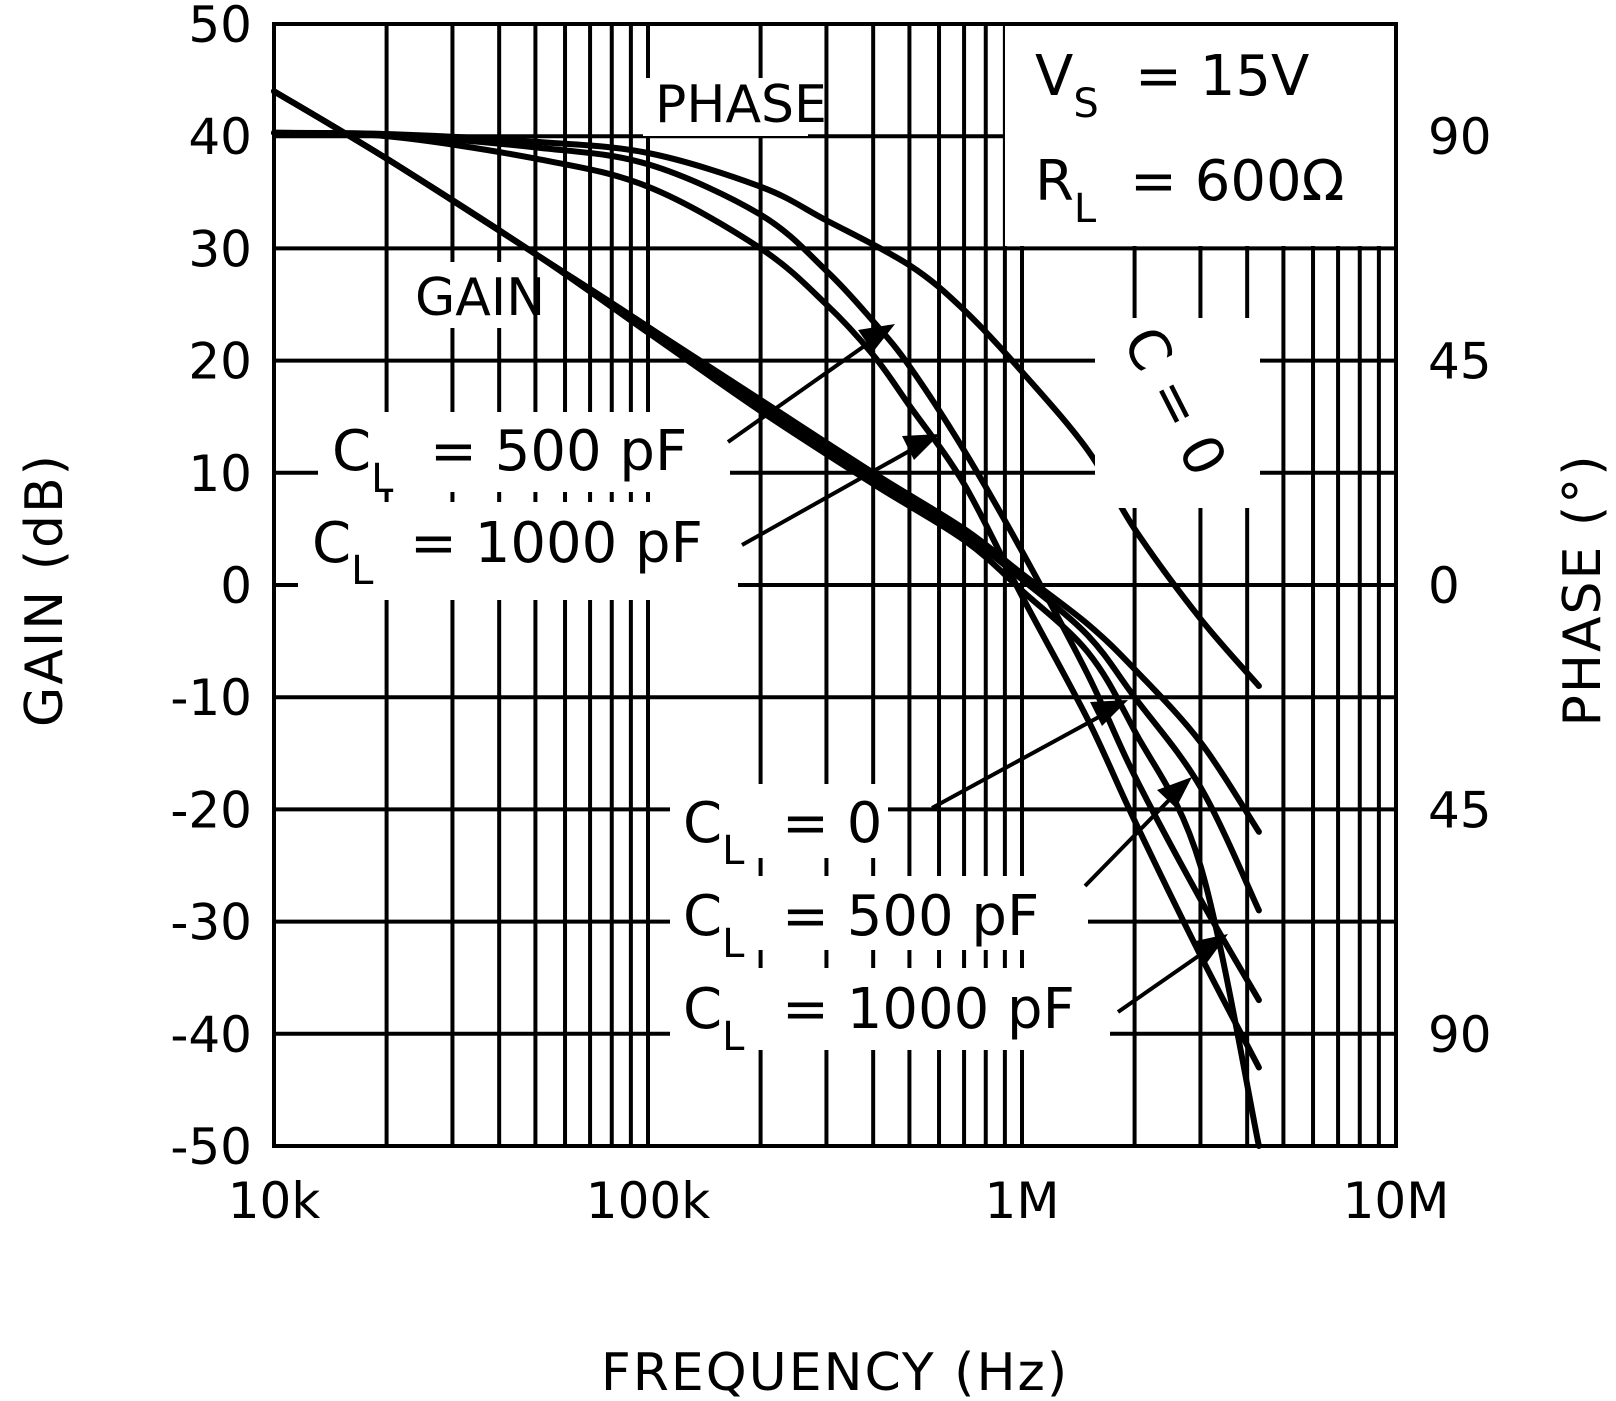 This screenshot has width=1616, height=1401. I want to click on x-tick-label: 100k, so click(648, 1201).